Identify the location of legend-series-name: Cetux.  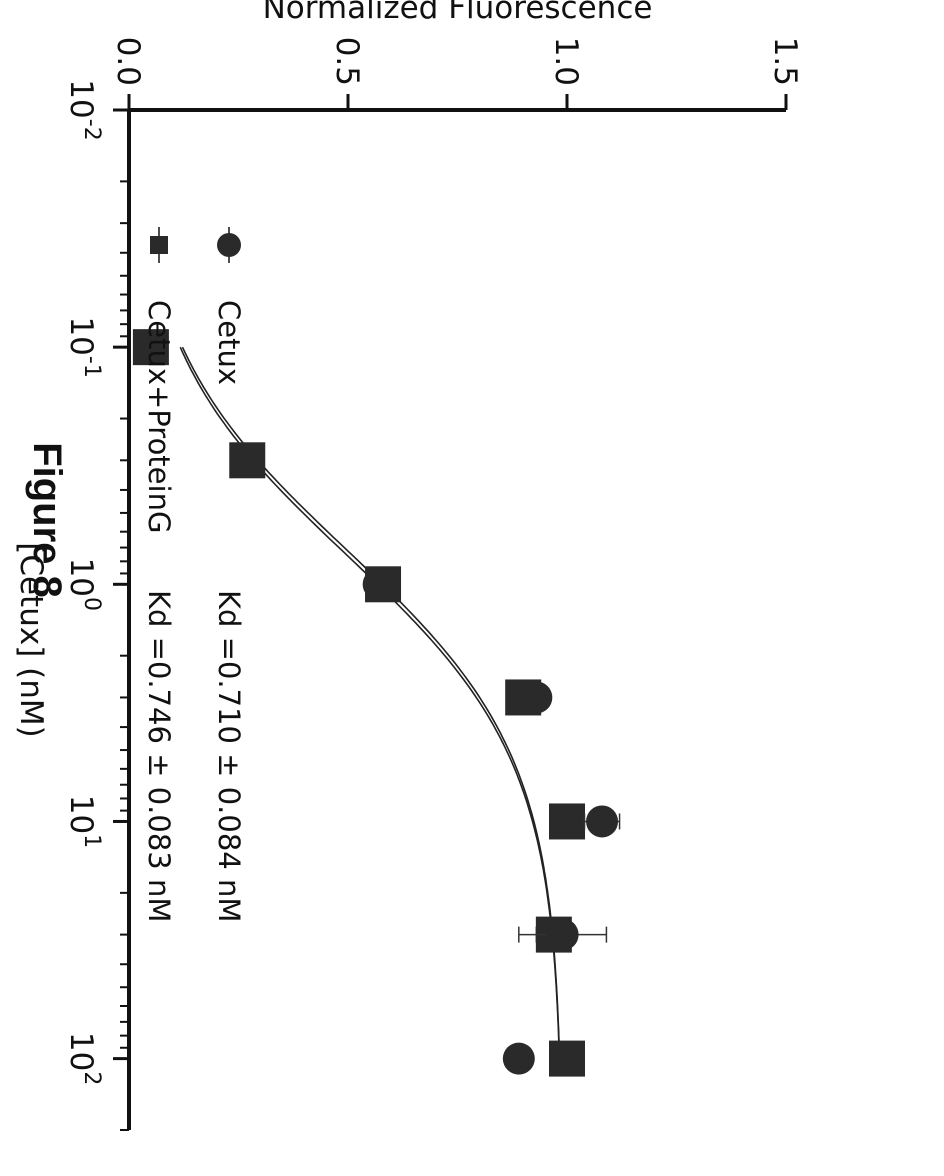
(229, 342).